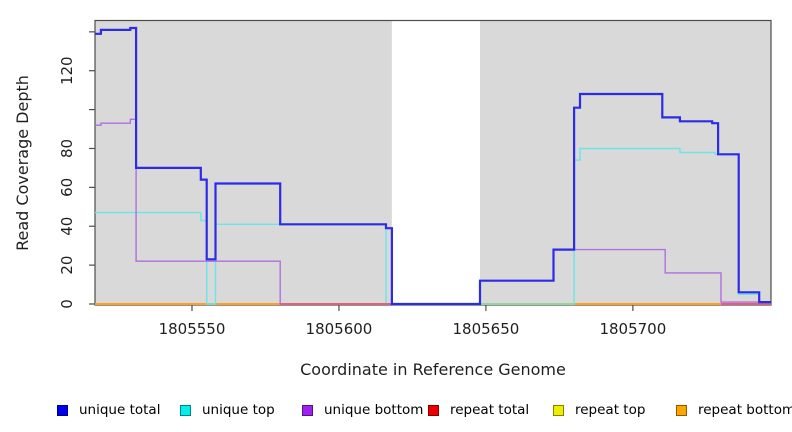 The height and width of the screenshot is (432, 792). What do you see at coordinates (67, 70) in the screenshot?
I see `y-tick-label: 120` at bounding box center [67, 70].